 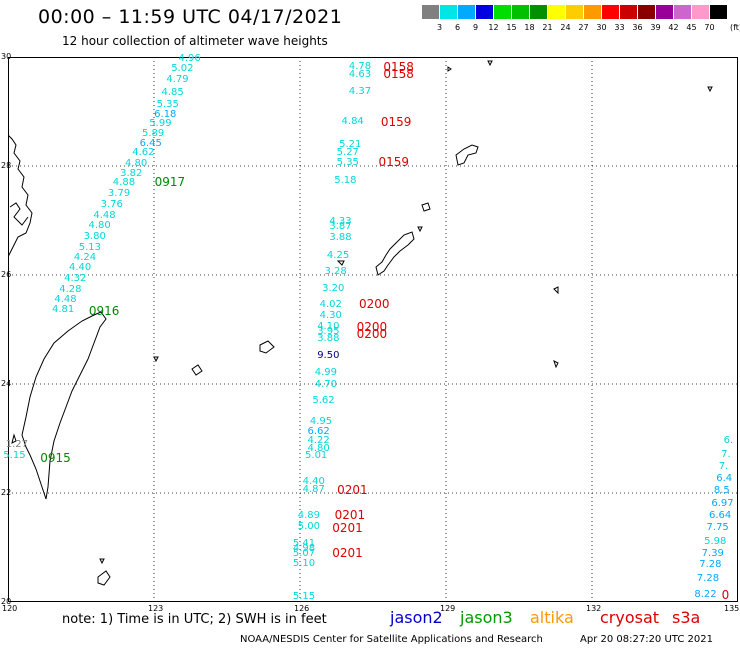 I want to click on yonaguni-island, so click(x=156, y=359).